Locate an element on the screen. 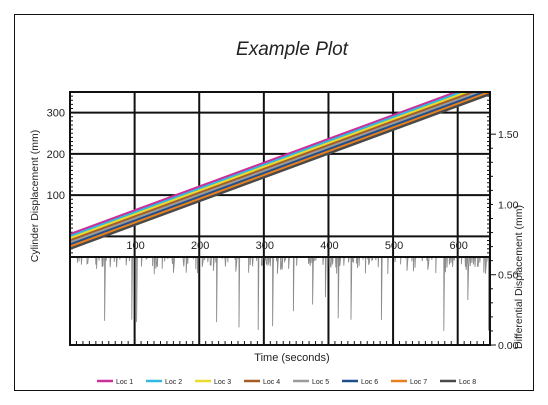  x-tick-label: 600 is located at coordinates (459, 246).